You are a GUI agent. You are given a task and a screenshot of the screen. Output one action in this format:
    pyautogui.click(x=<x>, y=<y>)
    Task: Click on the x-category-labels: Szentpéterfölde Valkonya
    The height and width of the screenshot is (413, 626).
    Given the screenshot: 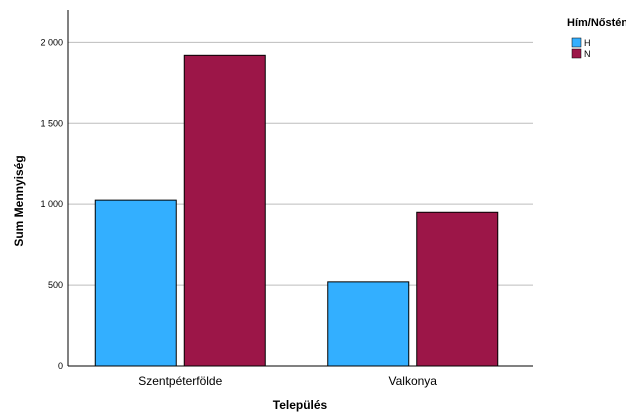 What is the action you would take?
    pyautogui.click(x=287, y=381)
    